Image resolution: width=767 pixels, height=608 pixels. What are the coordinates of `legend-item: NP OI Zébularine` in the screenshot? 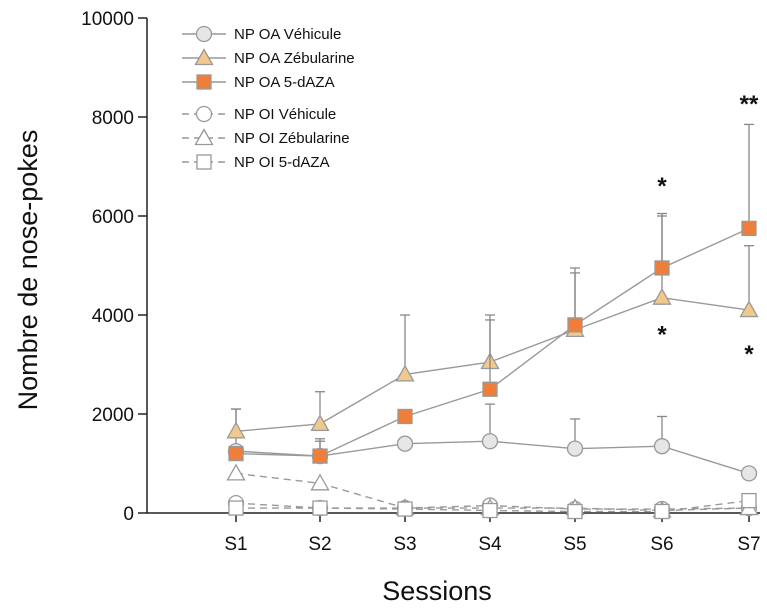 It's located at (266, 137).